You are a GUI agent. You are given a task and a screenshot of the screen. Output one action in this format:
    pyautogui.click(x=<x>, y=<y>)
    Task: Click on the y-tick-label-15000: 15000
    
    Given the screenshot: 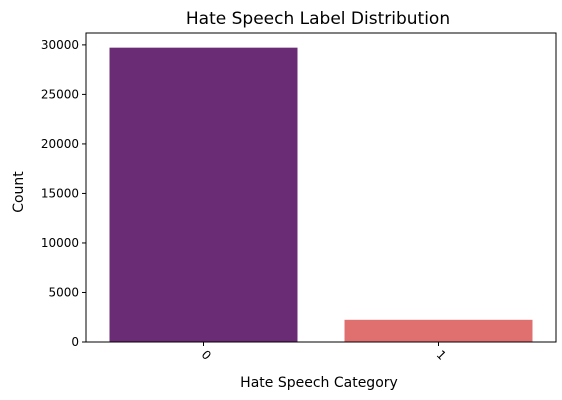 What is the action you would take?
    pyautogui.click(x=60, y=193)
    